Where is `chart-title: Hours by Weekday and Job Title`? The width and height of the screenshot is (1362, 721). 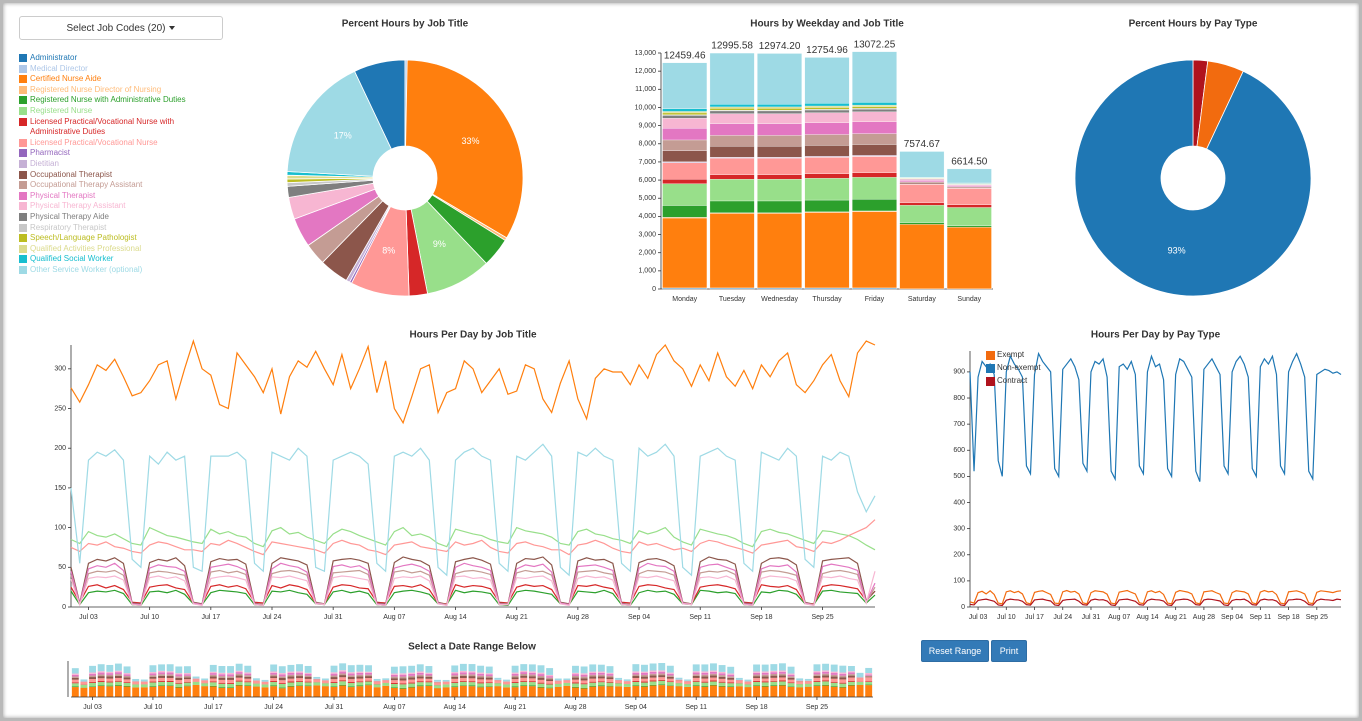
chart-title: Hours by Weekday and Job Title is located at coordinates (827, 24).